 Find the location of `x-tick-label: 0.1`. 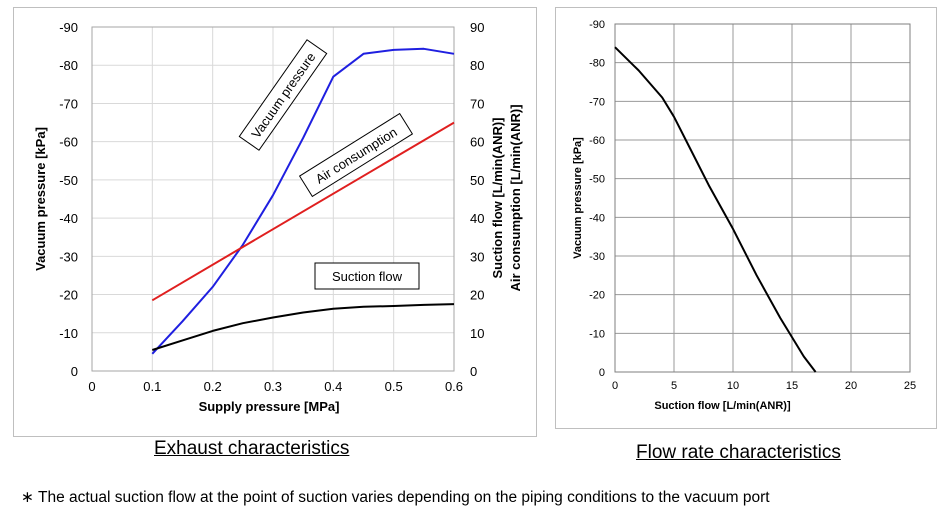

x-tick-label: 0.1 is located at coordinates (152, 386).